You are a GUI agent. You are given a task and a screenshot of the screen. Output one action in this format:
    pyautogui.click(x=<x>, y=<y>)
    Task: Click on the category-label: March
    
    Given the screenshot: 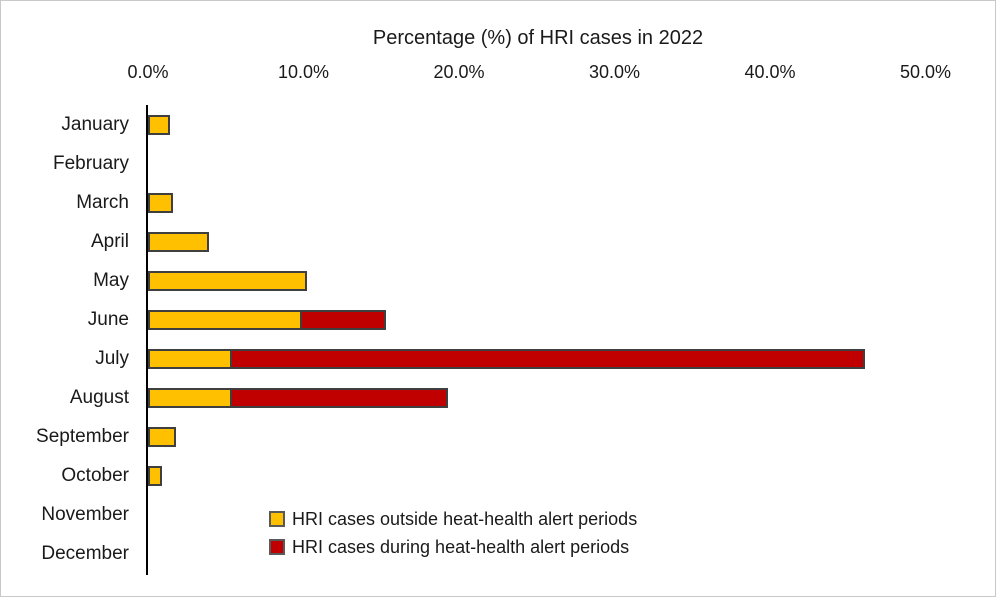 What is the action you would take?
    pyautogui.click(x=102, y=202)
    